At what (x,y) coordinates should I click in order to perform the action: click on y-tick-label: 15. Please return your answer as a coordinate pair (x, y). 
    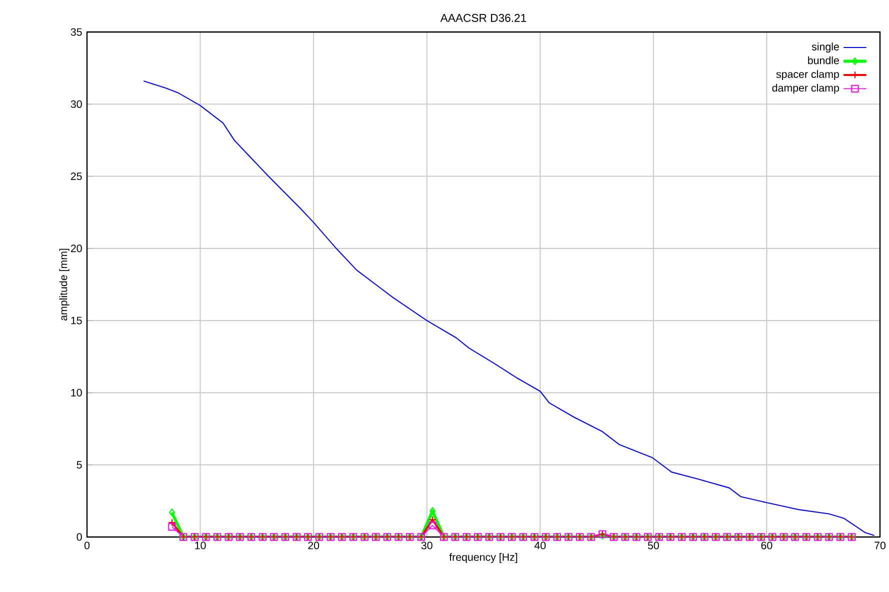
    Looking at the image, I should click on (76, 320).